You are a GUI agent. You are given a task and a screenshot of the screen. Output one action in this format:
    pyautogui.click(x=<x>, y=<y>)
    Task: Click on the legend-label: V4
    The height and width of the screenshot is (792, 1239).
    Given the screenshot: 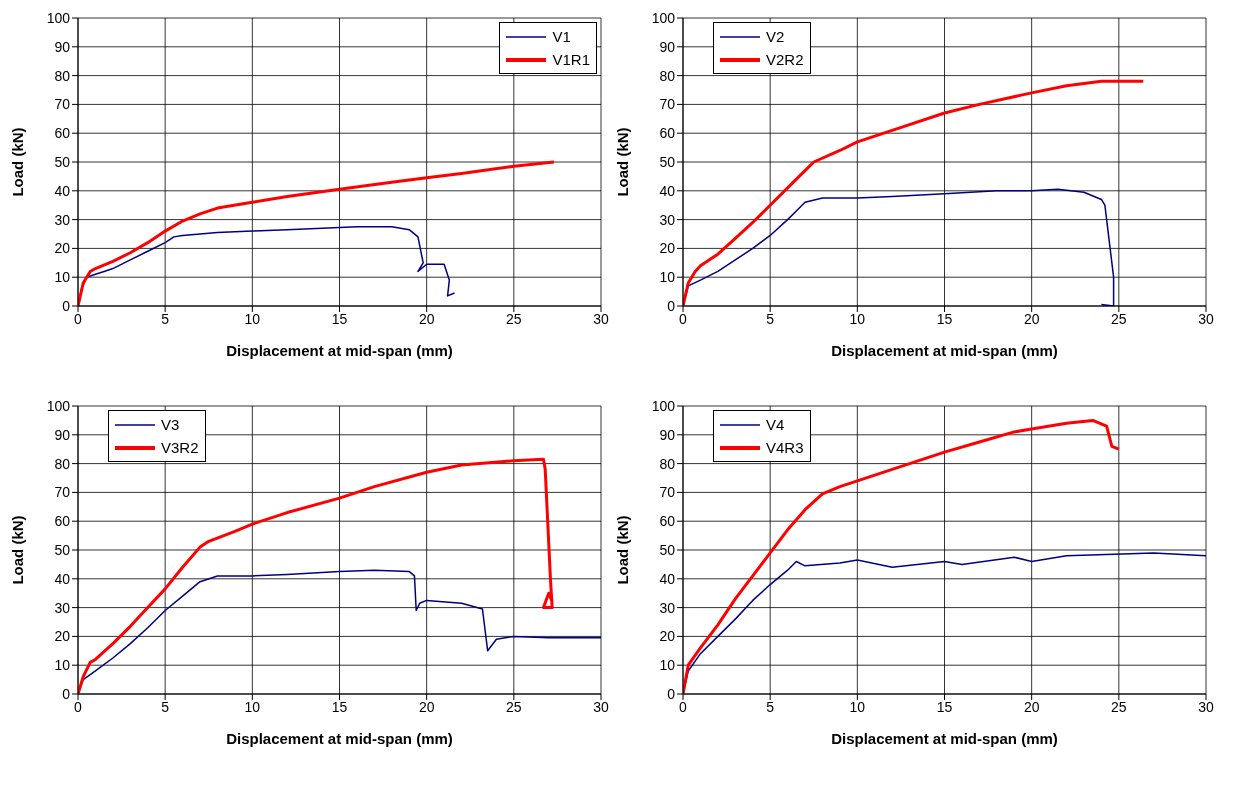 What is the action you would take?
    pyautogui.click(x=775, y=424)
    